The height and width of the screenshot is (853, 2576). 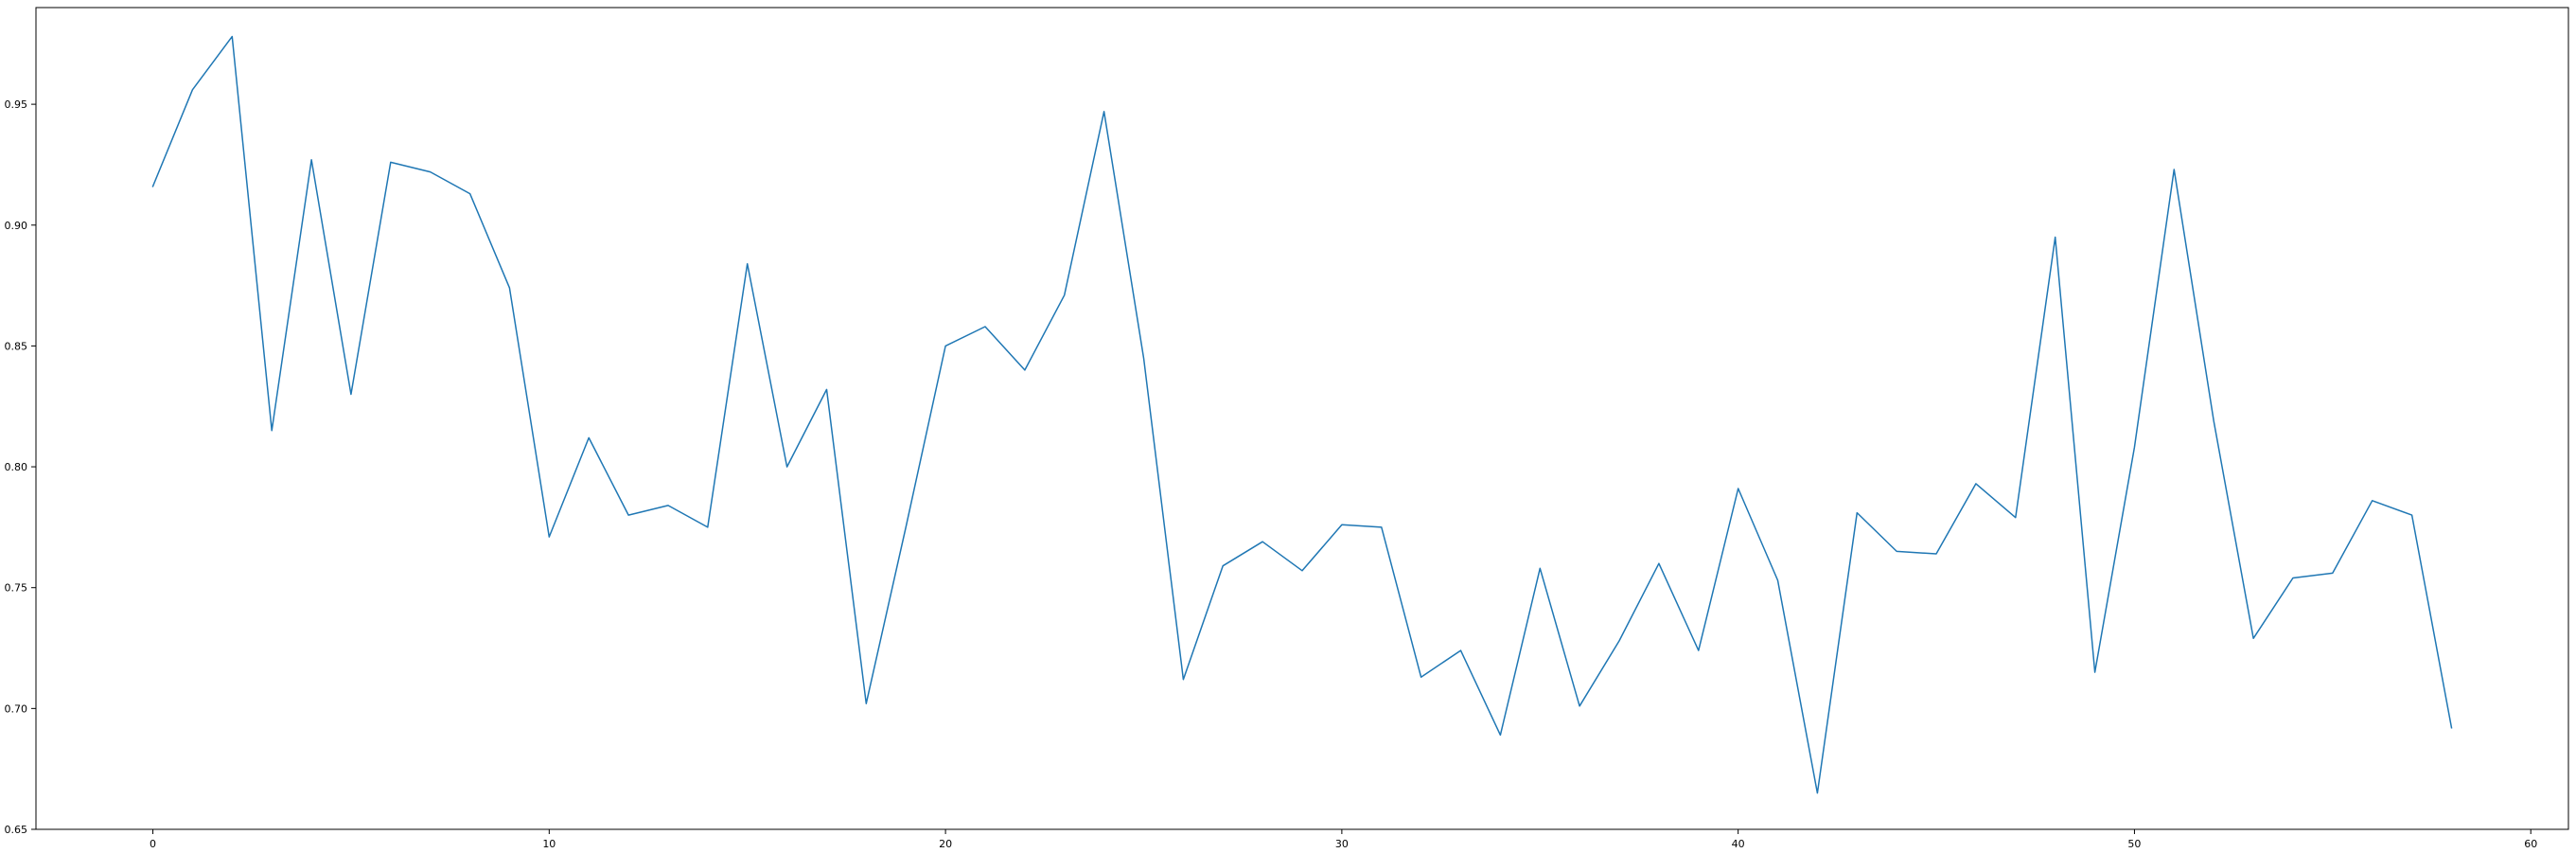 I want to click on y-tick-label: 0.65, so click(x=16, y=830).